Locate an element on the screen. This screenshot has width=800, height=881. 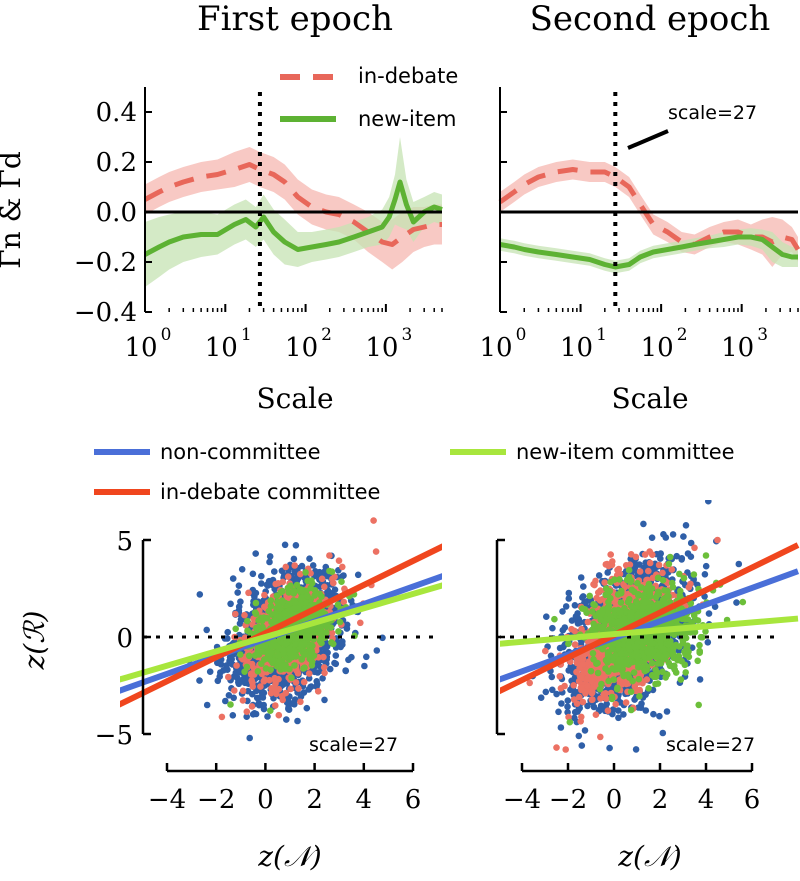
title-first-epoch: First epoch is located at coordinates (295, 19).